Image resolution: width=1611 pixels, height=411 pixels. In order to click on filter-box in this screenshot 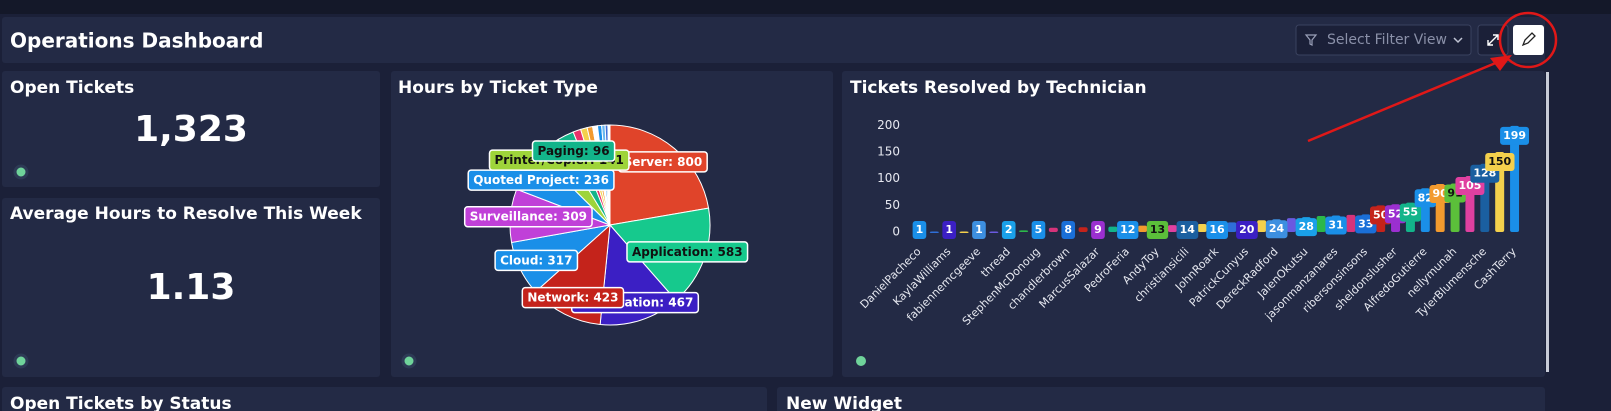, I will do `click(1383, 40)`.